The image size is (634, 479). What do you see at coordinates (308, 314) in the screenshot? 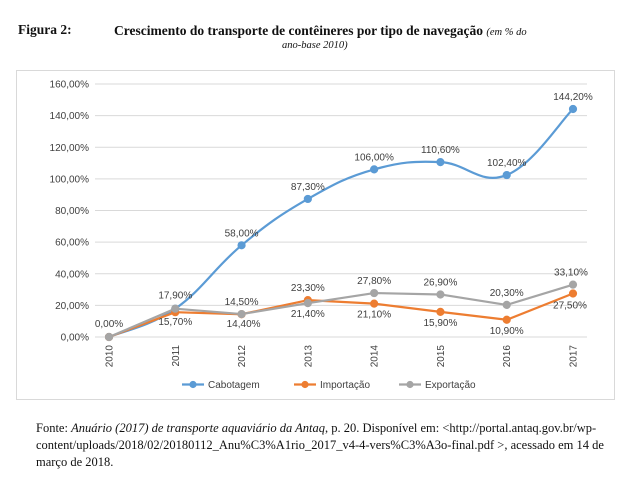
I see `data-label-exportacao: 21,40%` at bounding box center [308, 314].